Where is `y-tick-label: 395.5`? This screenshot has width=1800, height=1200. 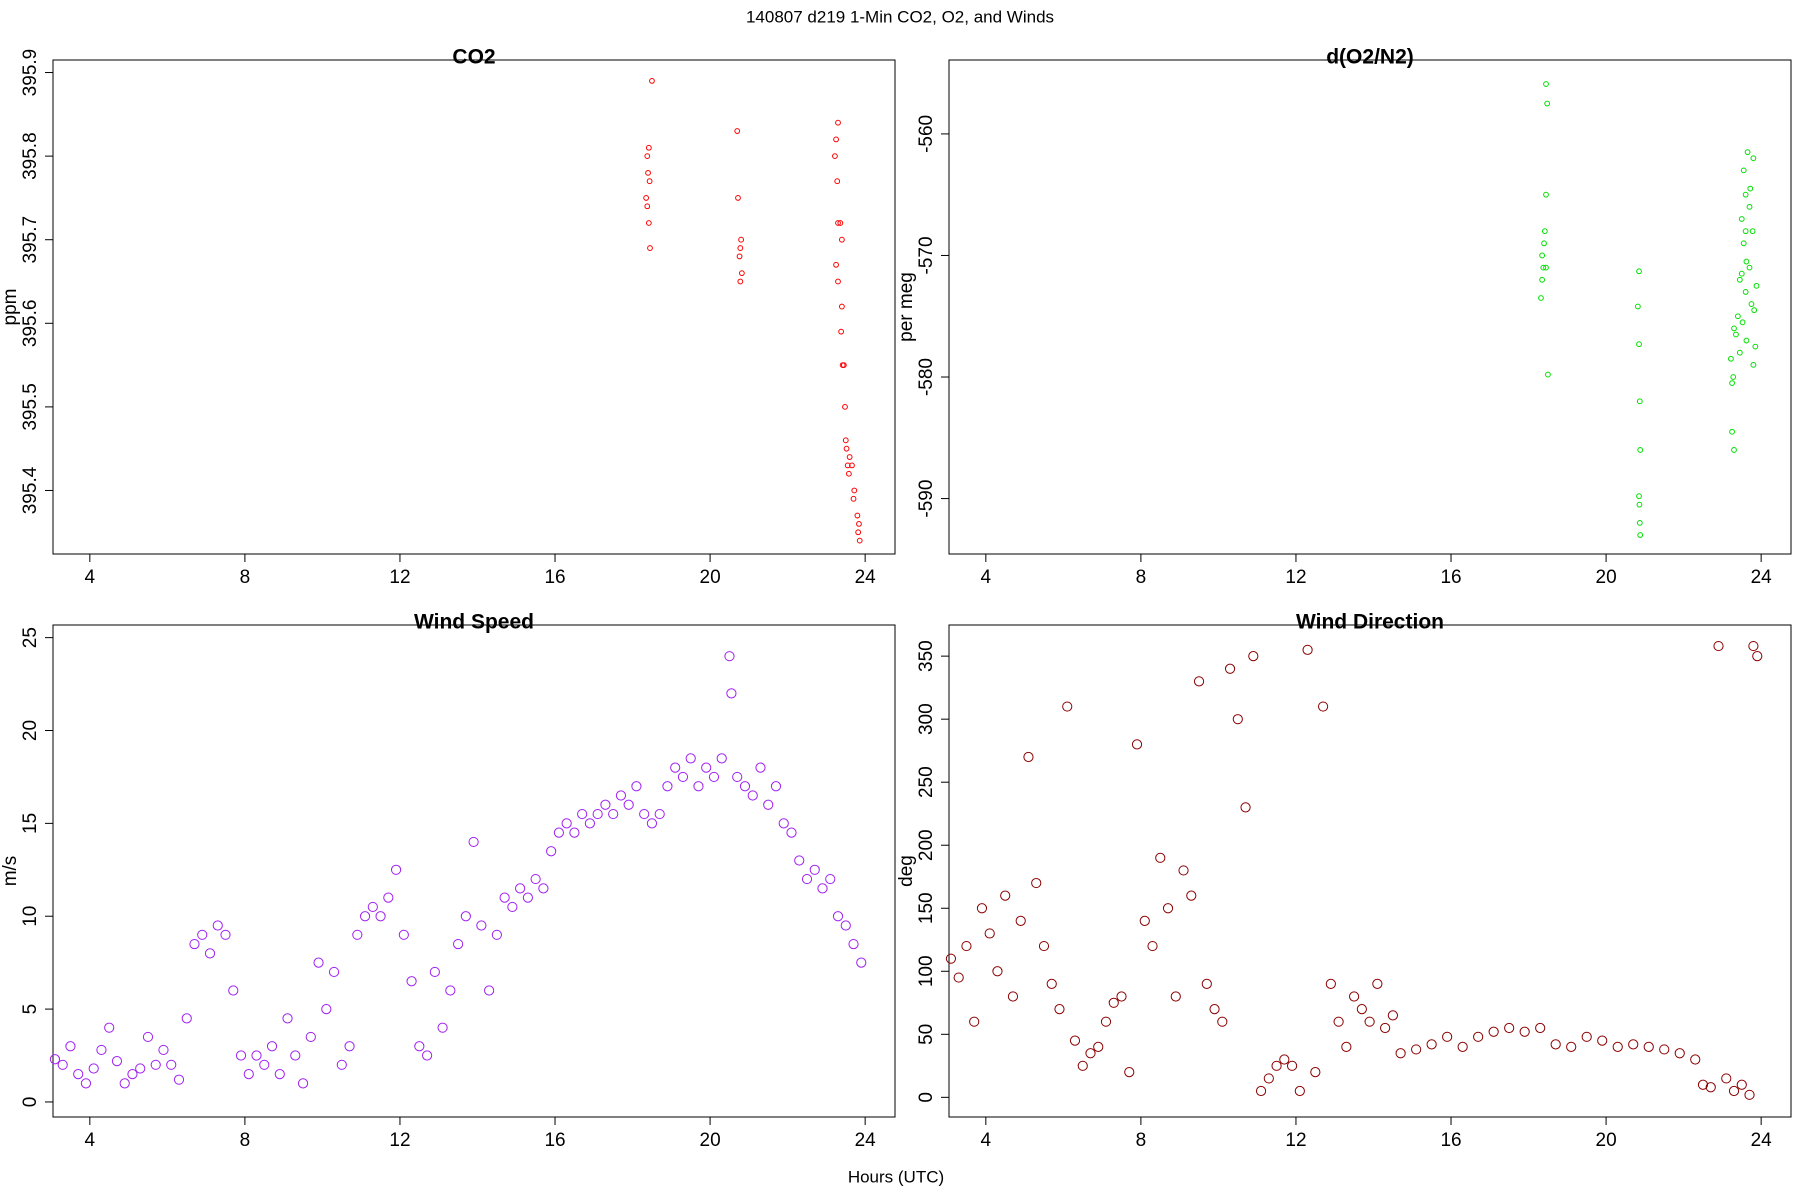 y-tick-label: 395.5 is located at coordinates (30, 407).